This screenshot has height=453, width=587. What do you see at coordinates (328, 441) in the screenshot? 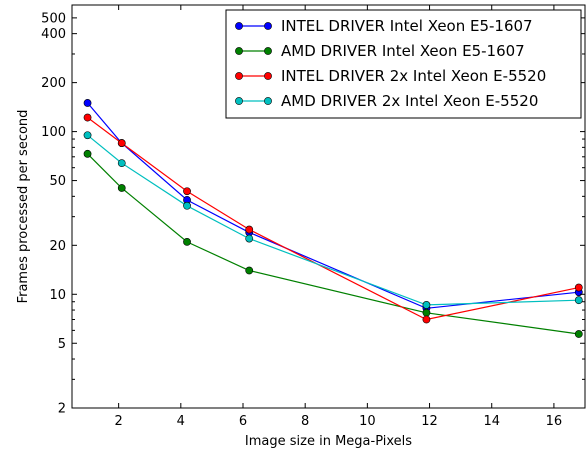
I see `x-axis-title: Image size in Mega-Pixels` at bounding box center [328, 441].